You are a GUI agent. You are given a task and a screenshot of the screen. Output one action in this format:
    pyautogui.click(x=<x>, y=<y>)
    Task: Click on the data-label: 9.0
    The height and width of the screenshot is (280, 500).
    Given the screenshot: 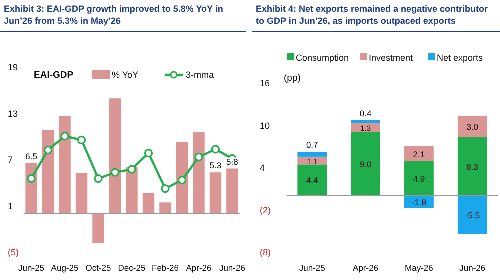 What is the action you would take?
    pyautogui.click(x=366, y=164)
    